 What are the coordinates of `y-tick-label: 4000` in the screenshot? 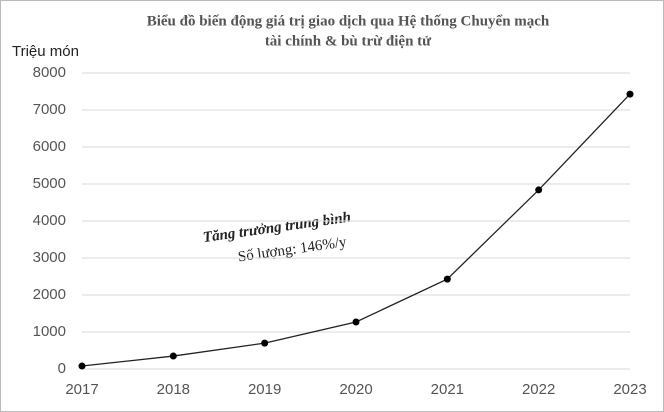 It's located at (49, 220).